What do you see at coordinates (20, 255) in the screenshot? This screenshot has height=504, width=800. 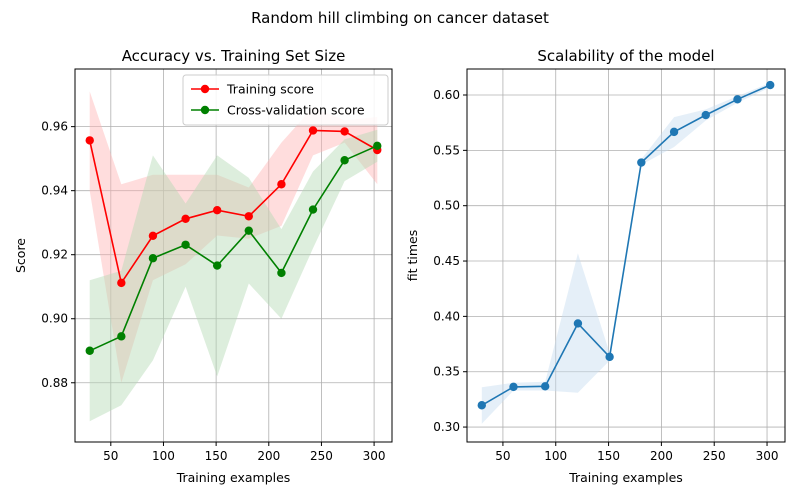 I see `accuracy-y-axis-label: Score` at bounding box center [20, 255].